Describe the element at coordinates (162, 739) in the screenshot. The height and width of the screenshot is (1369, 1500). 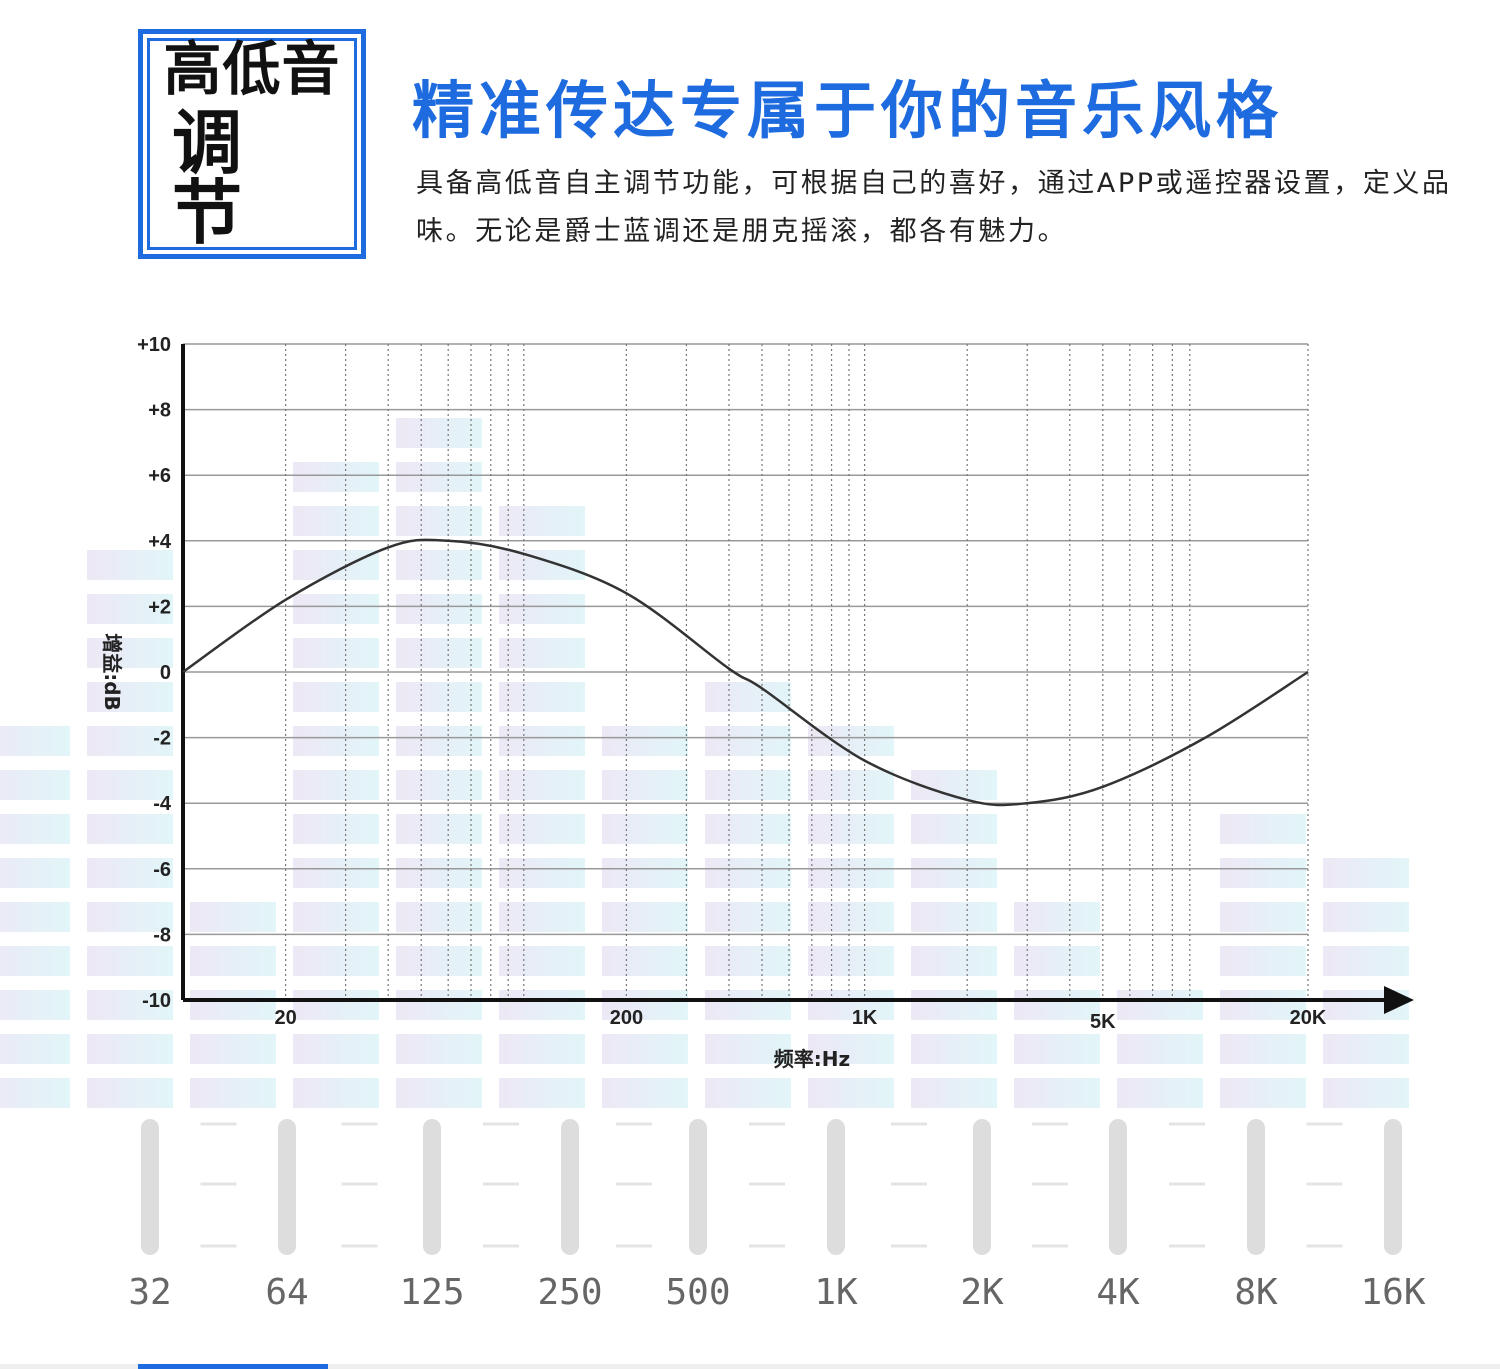
I see `y-tick-label: -2` at that location.